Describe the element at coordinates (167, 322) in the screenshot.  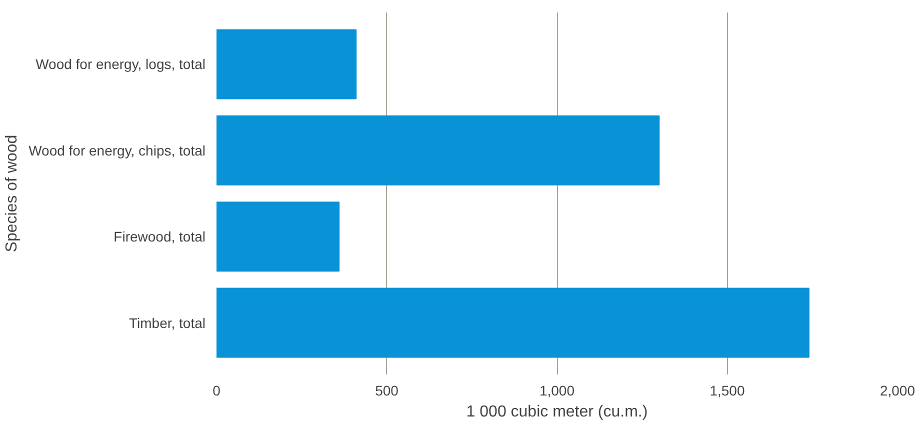
I see `y-tick-label: Timber, total` at that location.